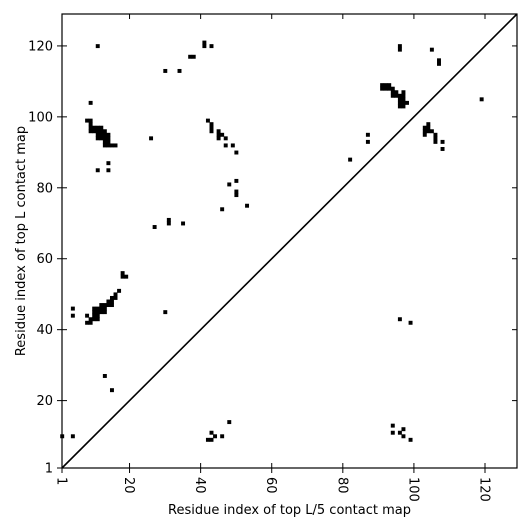  Describe the element at coordinates (412, 489) in the screenshot. I see `x-tick-label: 100` at that location.